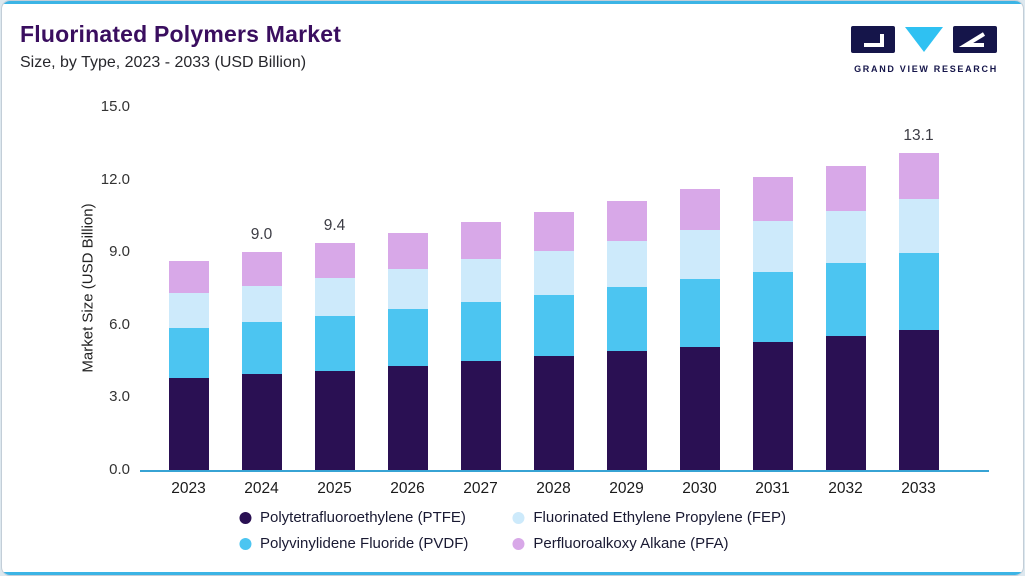  What do you see at coordinates (119, 397) in the screenshot?
I see `y-axis-tick-label: 3.0` at bounding box center [119, 397].